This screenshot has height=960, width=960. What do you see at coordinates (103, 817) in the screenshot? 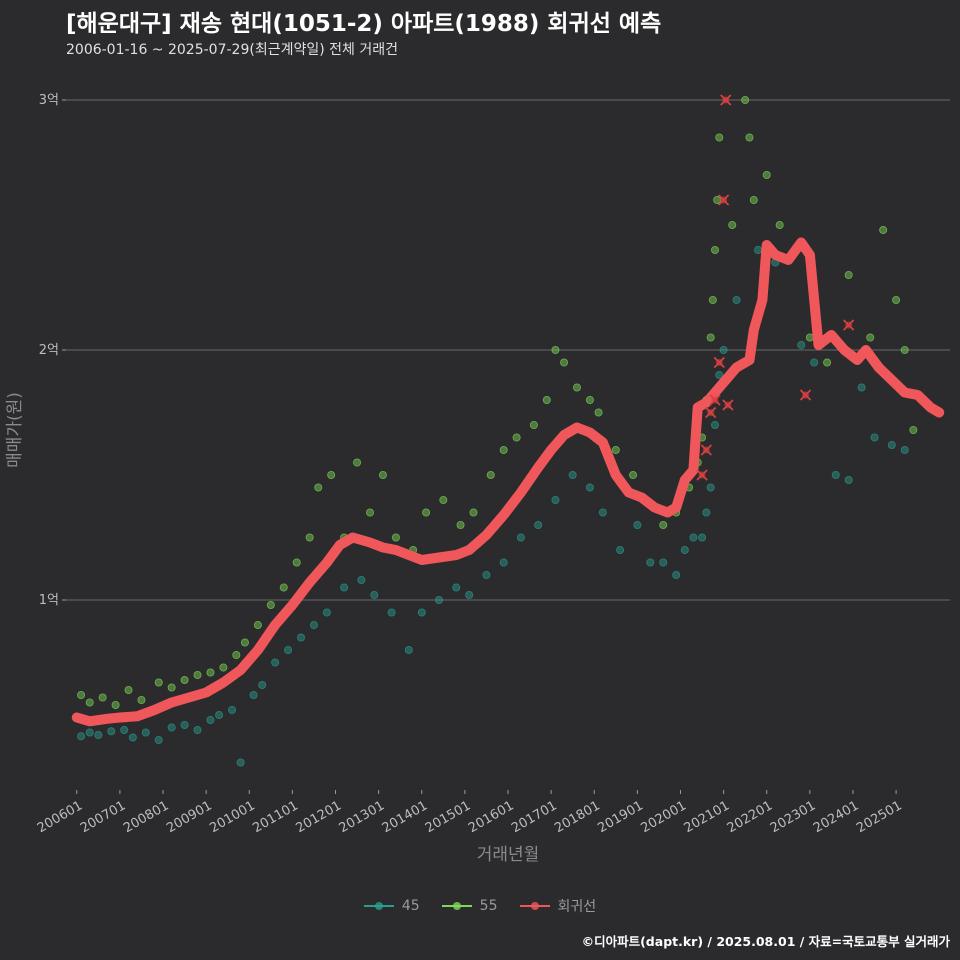
I see `x-tick-label: 200701` at bounding box center [103, 817].